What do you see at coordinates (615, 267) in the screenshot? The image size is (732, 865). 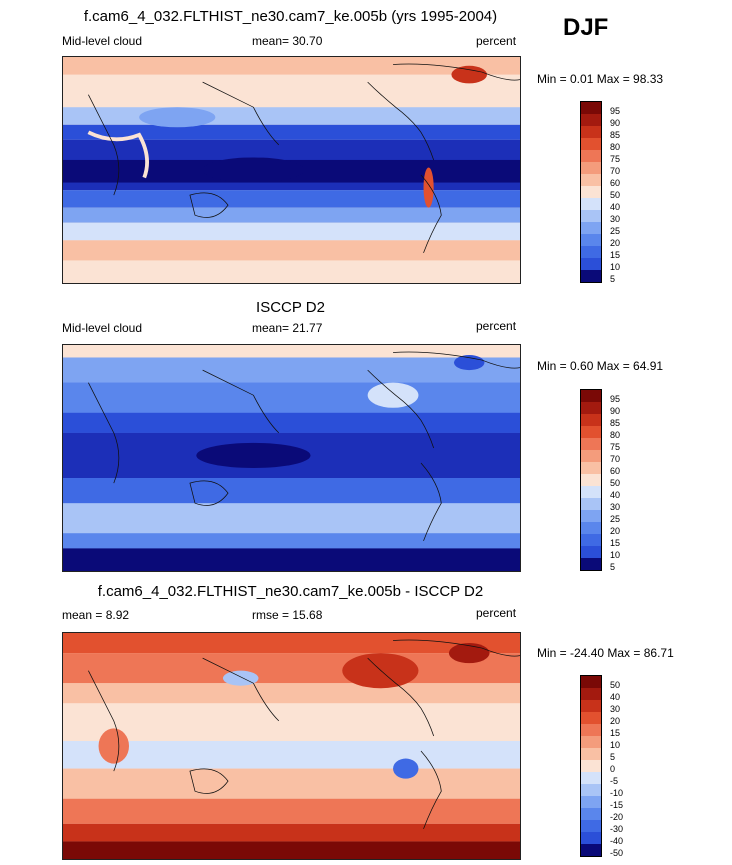 I see `cbar1-tick: 10` at bounding box center [615, 267].